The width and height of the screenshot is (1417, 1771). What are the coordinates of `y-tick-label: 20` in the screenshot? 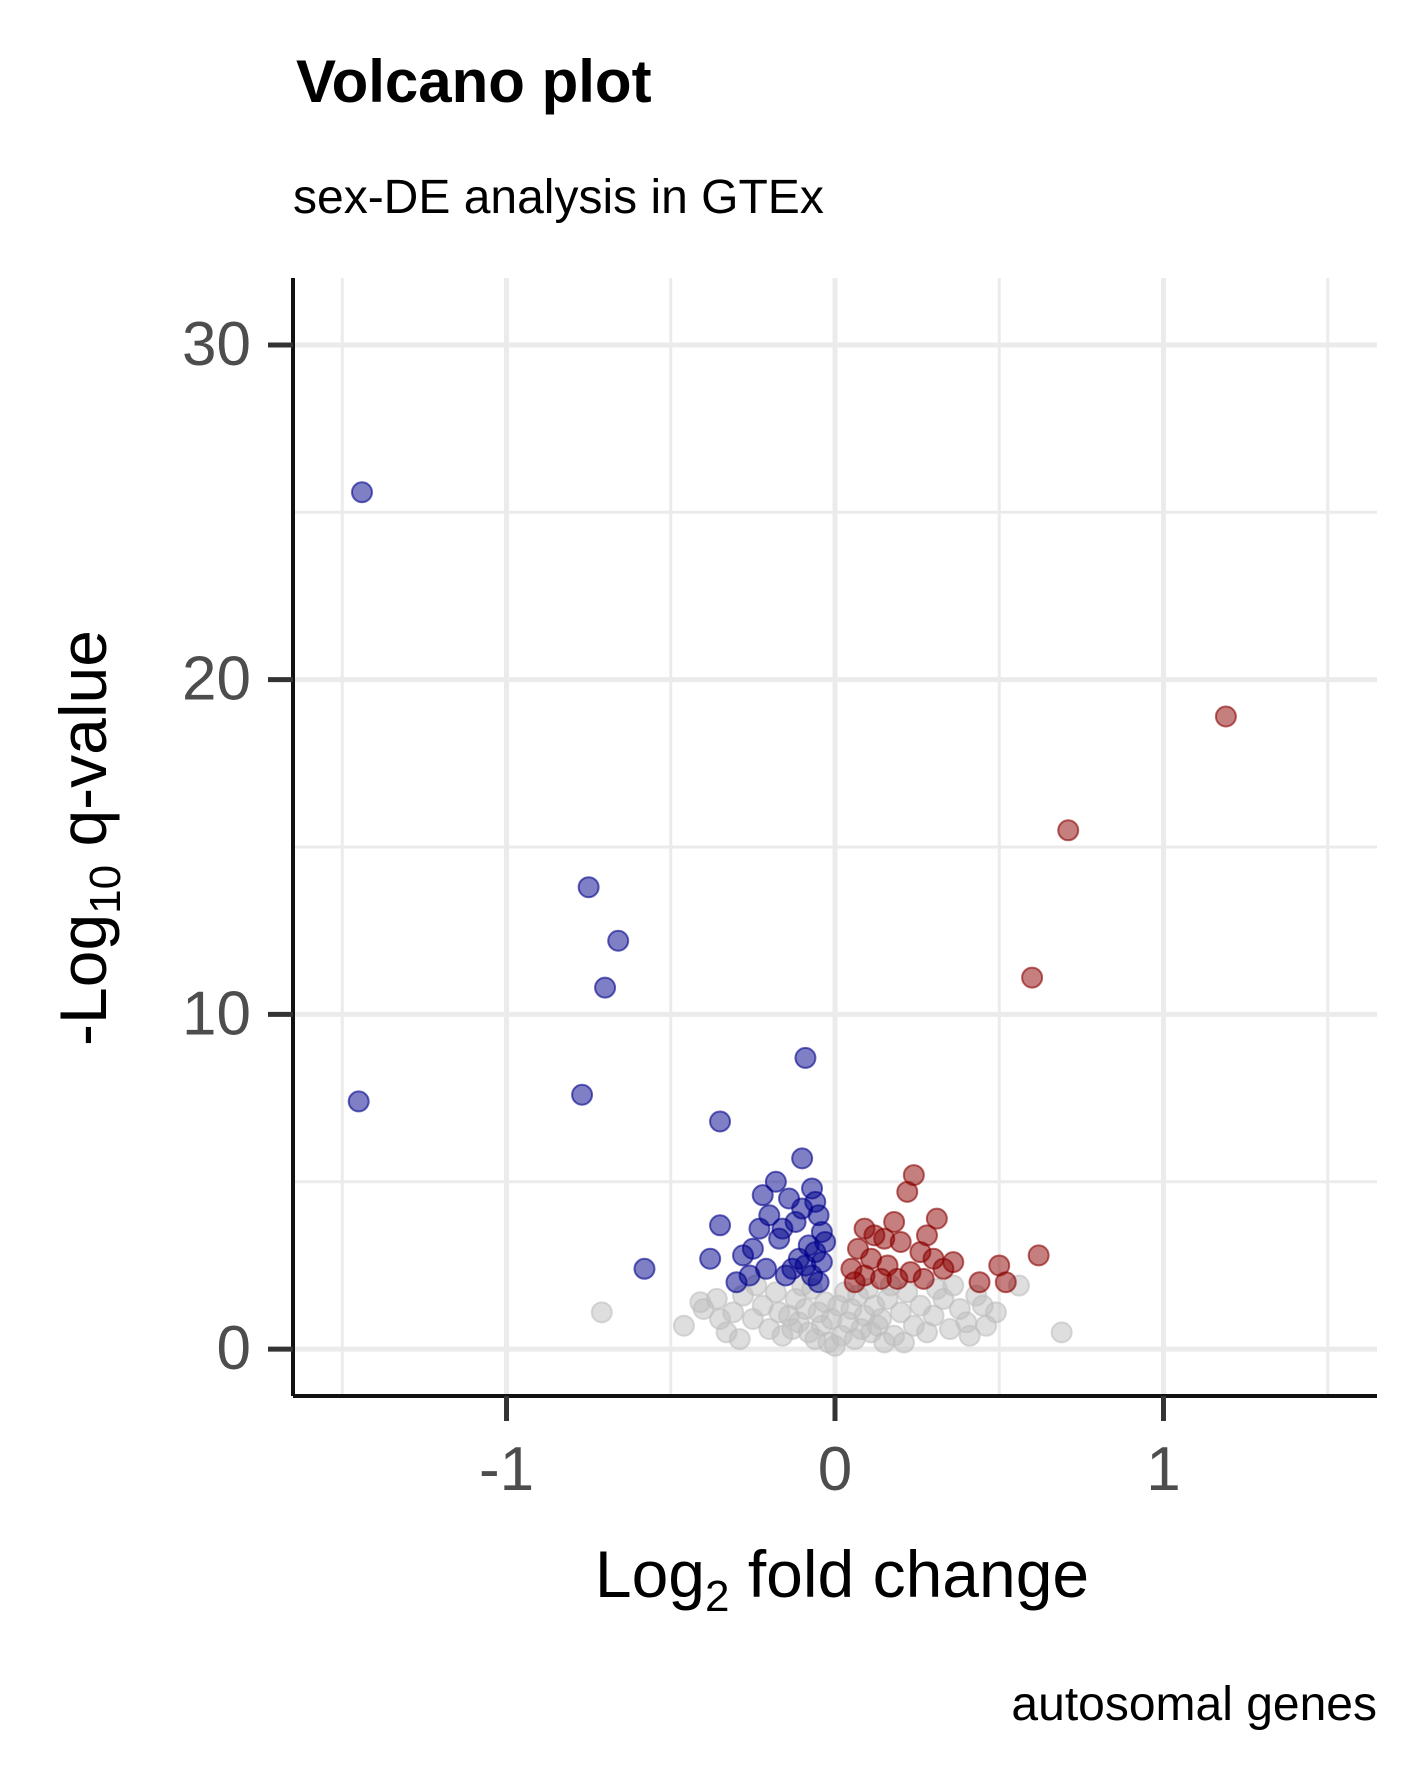 It's located at (216, 679).